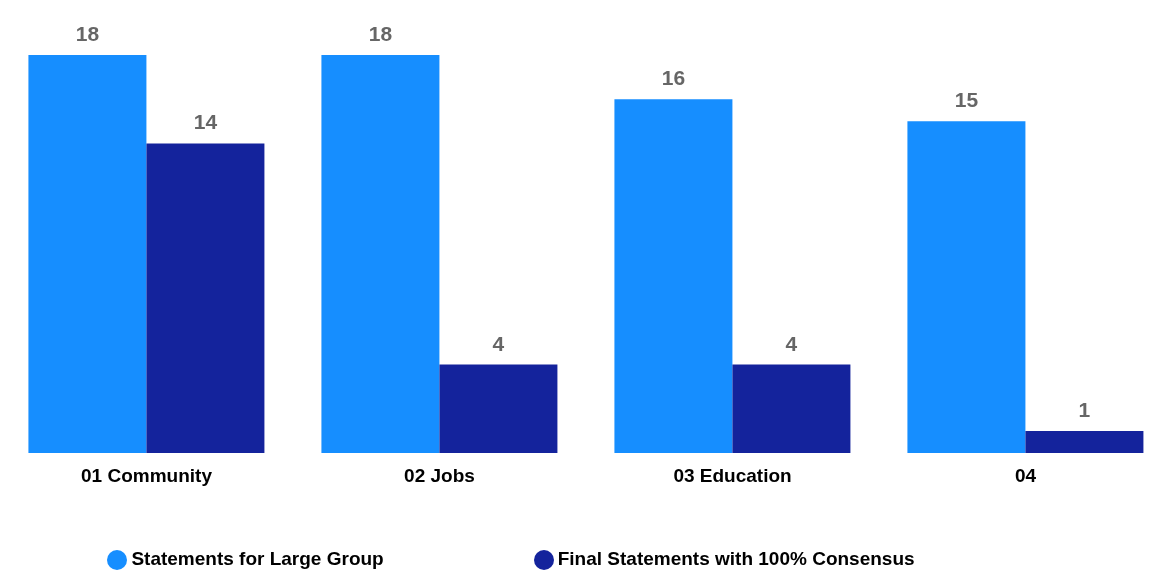 This screenshot has height=574, width=1172. I want to click on legend-label: Statements for Large Group, so click(257, 558).